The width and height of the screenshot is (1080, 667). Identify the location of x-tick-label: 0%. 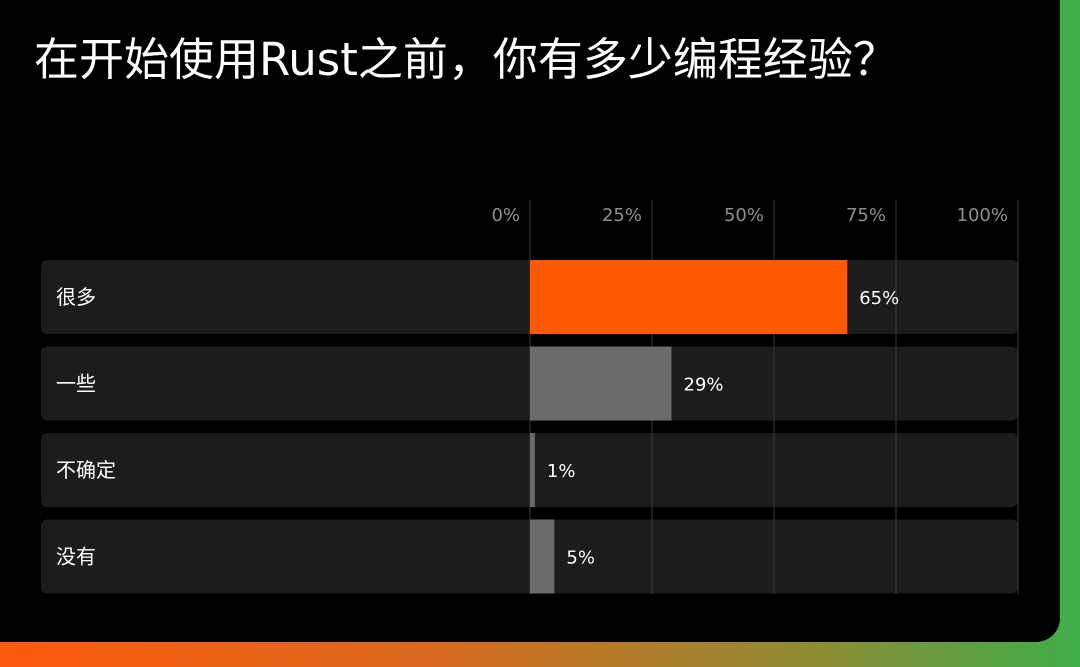
(505, 215).